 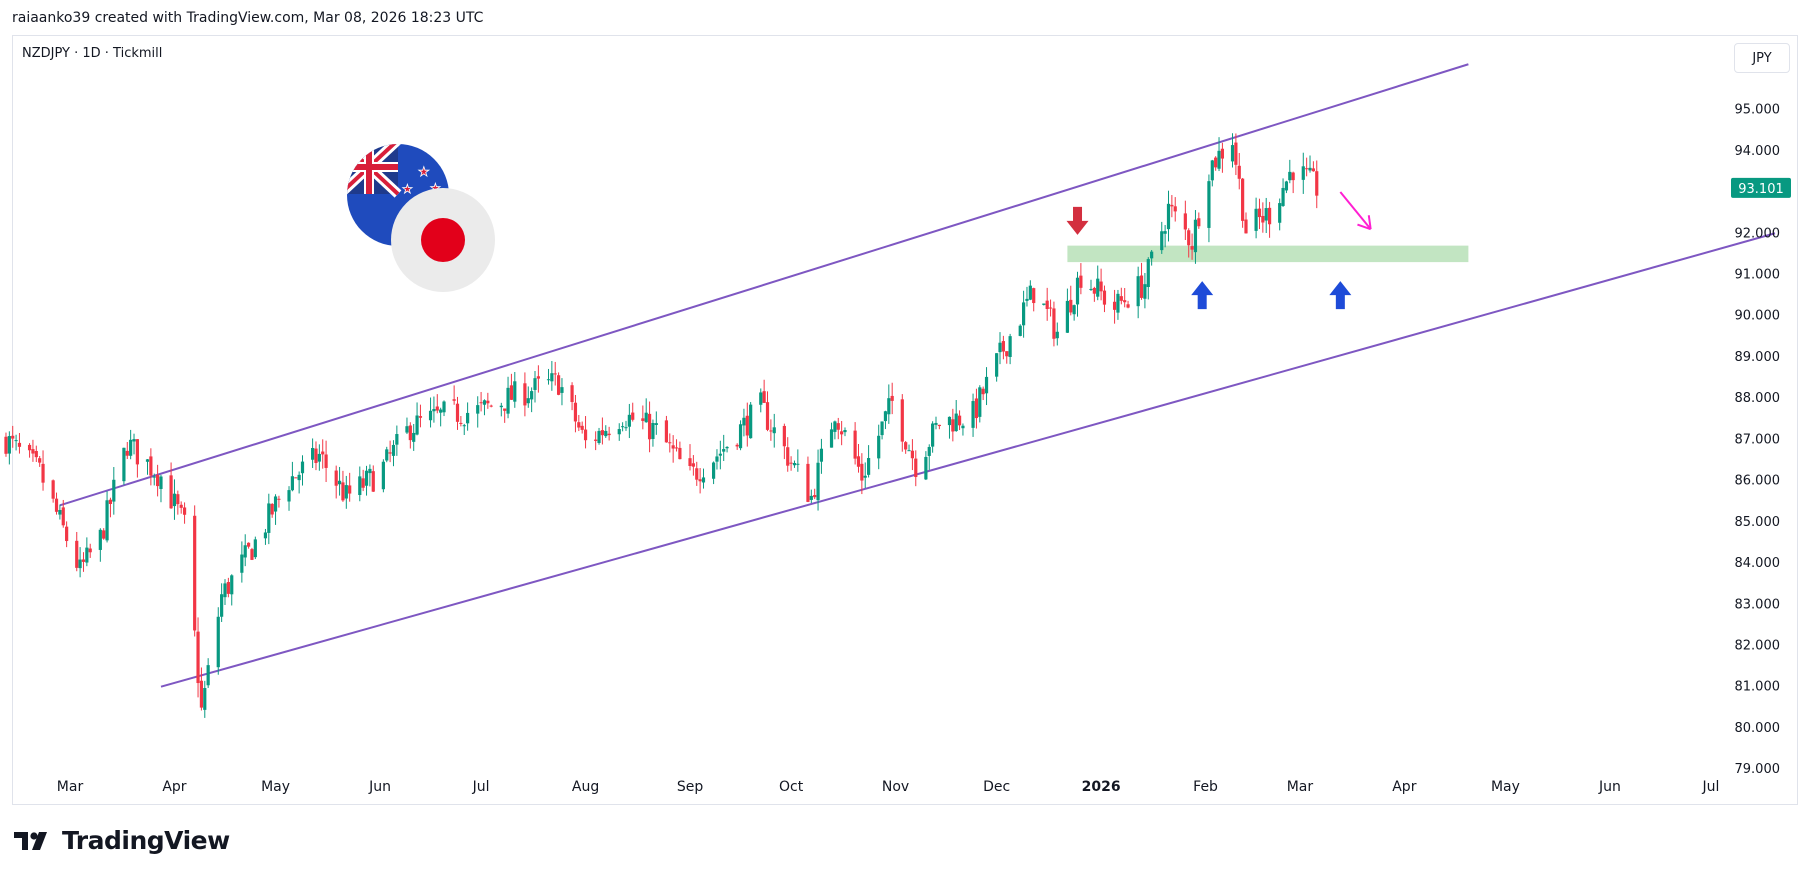 I want to click on x-tick-label: Jun, so click(x=1609, y=787).